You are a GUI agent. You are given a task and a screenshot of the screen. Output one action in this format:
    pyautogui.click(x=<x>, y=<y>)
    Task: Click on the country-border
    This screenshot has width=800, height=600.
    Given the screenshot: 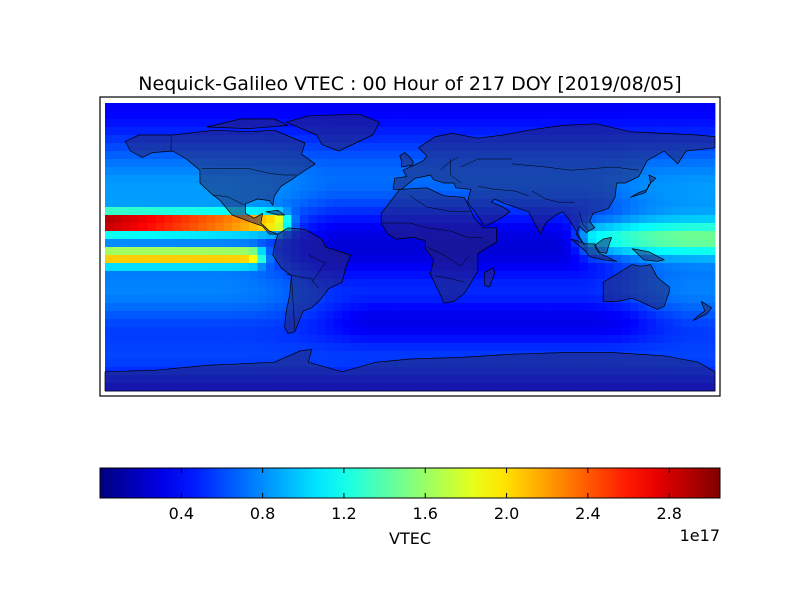 What is the action you would take?
    pyautogui.click(x=249, y=172)
    